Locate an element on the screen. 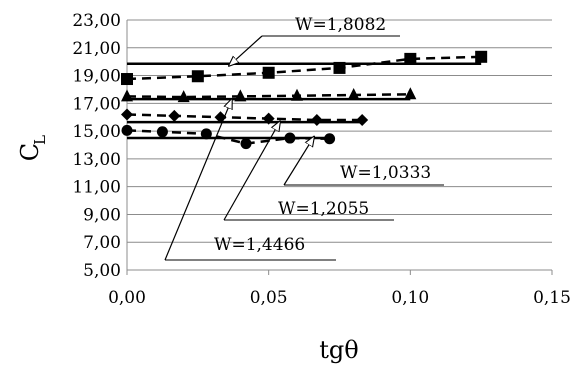 The height and width of the screenshot is (367, 577). x-axis-title: tgθ is located at coordinates (338, 350).